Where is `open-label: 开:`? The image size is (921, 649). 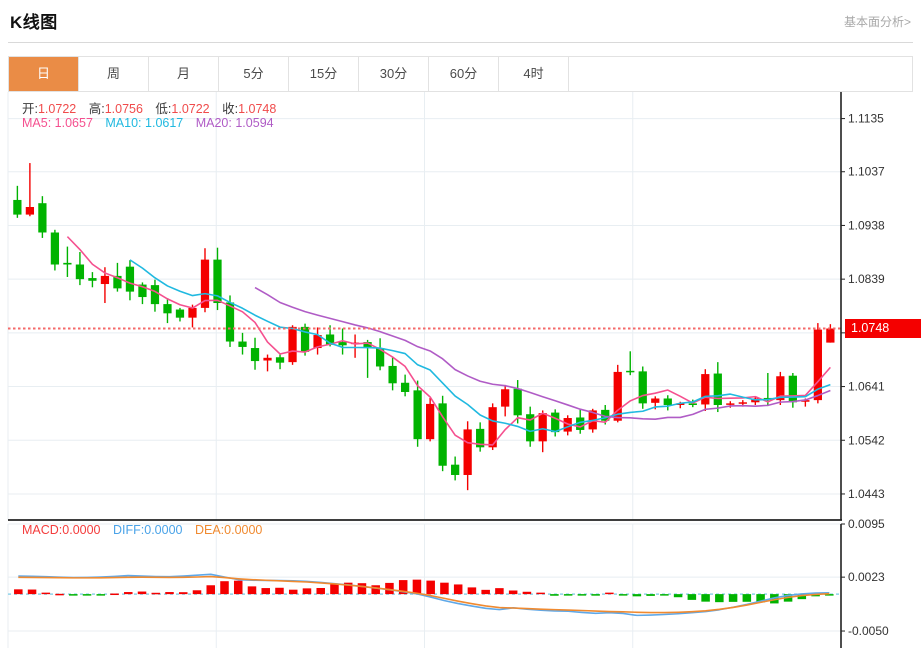 open-label: 开: is located at coordinates (30, 109).